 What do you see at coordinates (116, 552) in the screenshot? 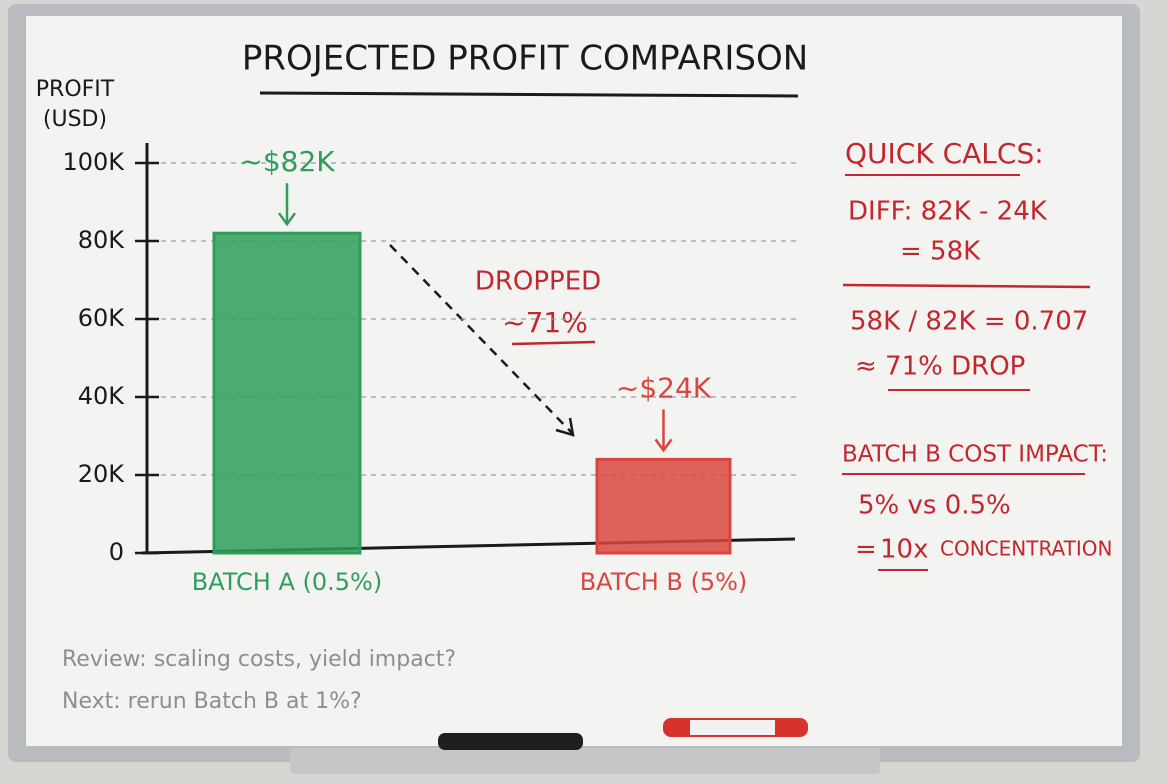
I see `y-tick-label: 0` at bounding box center [116, 552].